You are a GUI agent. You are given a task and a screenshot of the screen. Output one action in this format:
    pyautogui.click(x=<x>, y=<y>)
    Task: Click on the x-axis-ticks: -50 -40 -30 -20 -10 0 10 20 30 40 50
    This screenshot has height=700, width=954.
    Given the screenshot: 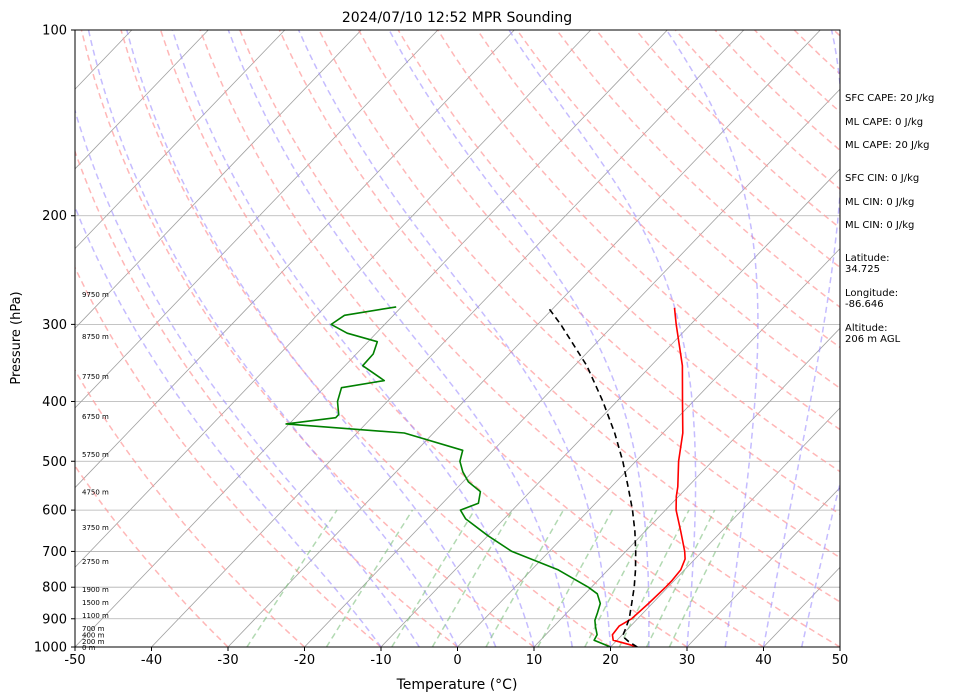 What is the action you would take?
    pyautogui.click(x=456, y=657)
    